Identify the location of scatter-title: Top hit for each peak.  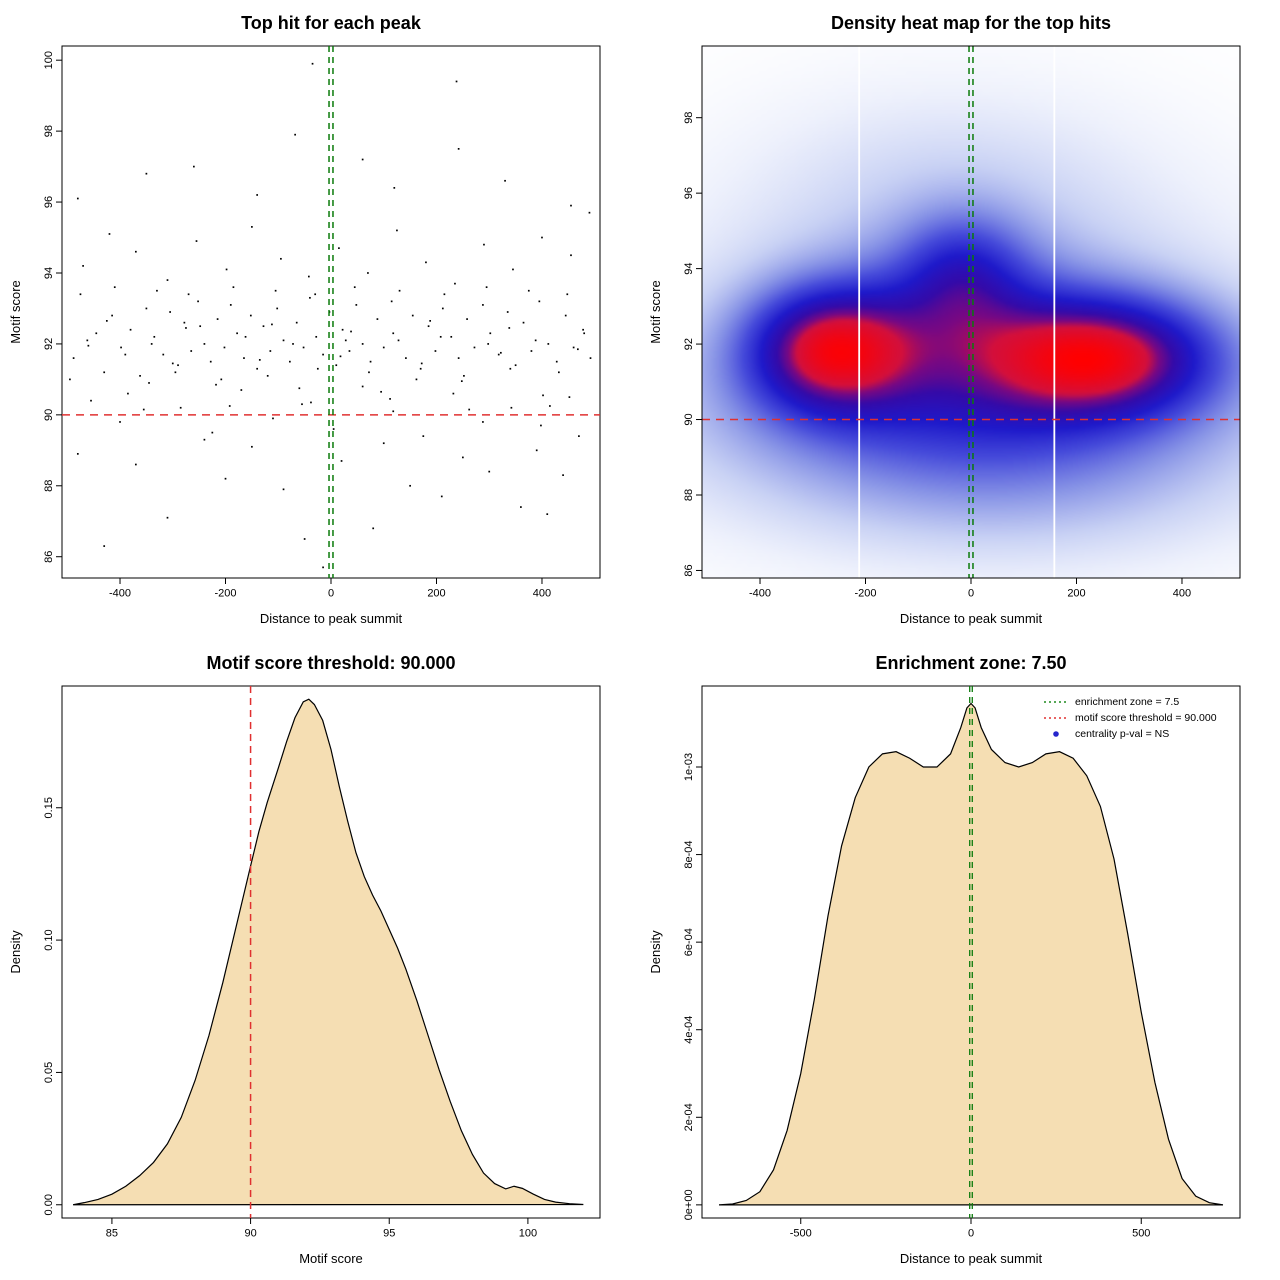
(331, 23).